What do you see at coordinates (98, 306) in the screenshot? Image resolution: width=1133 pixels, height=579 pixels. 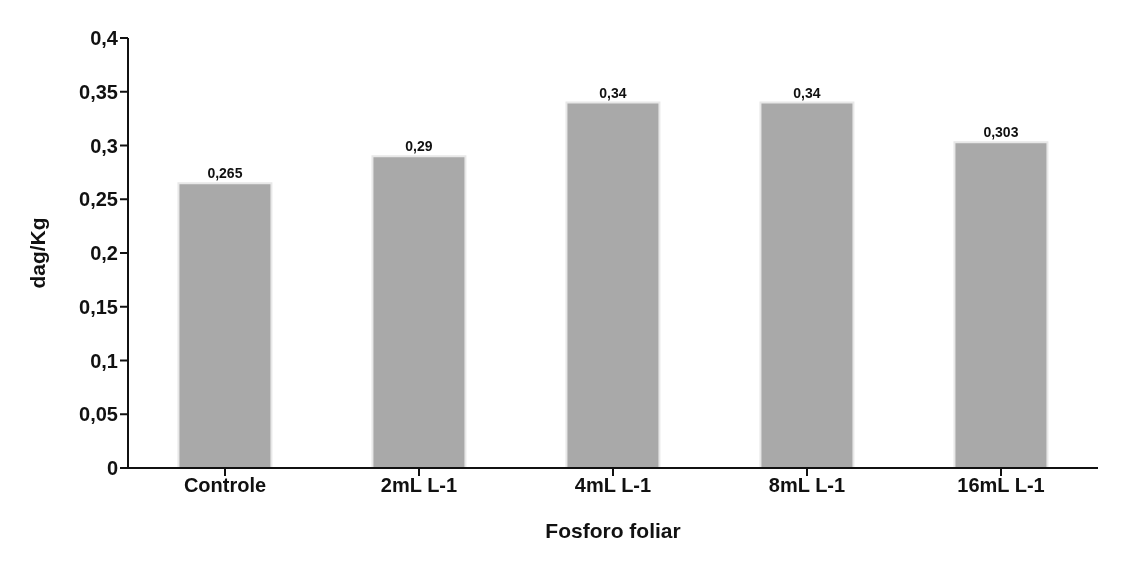 I see `y-tick-label: 0,15` at bounding box center [98, 306].